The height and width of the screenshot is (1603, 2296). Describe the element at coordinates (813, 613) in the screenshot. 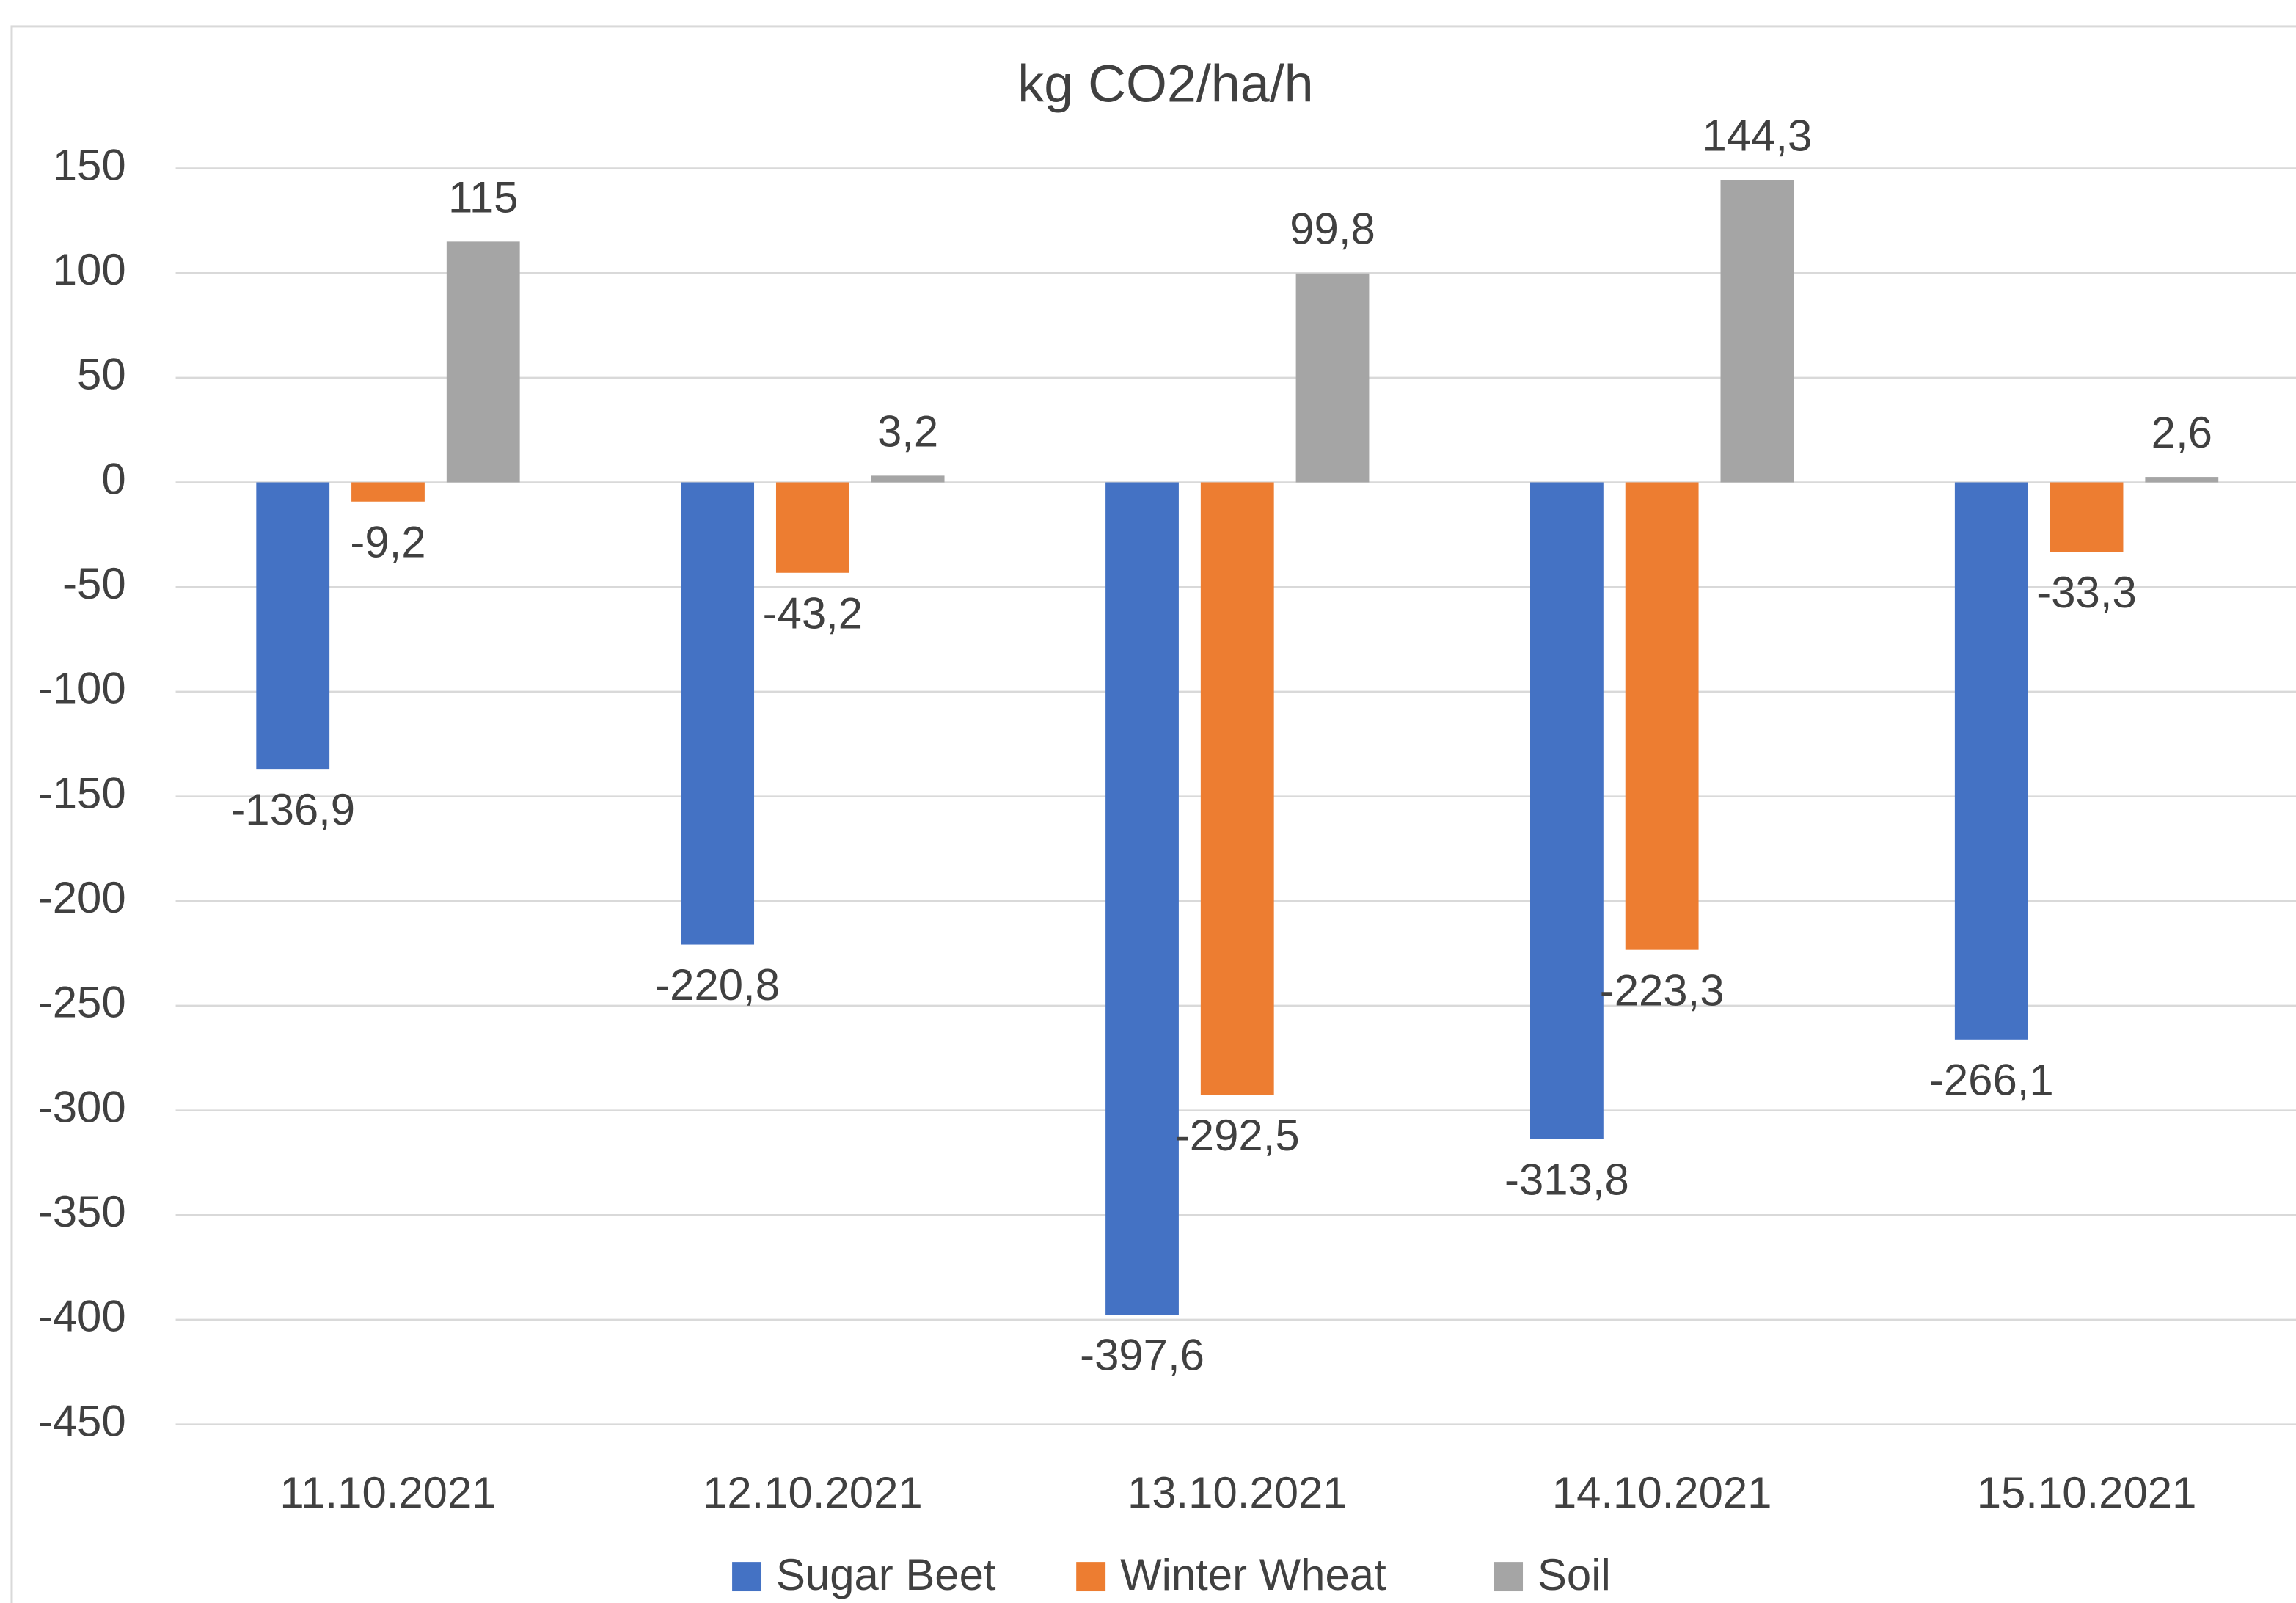

I see `data-label: -43,2` at that location.